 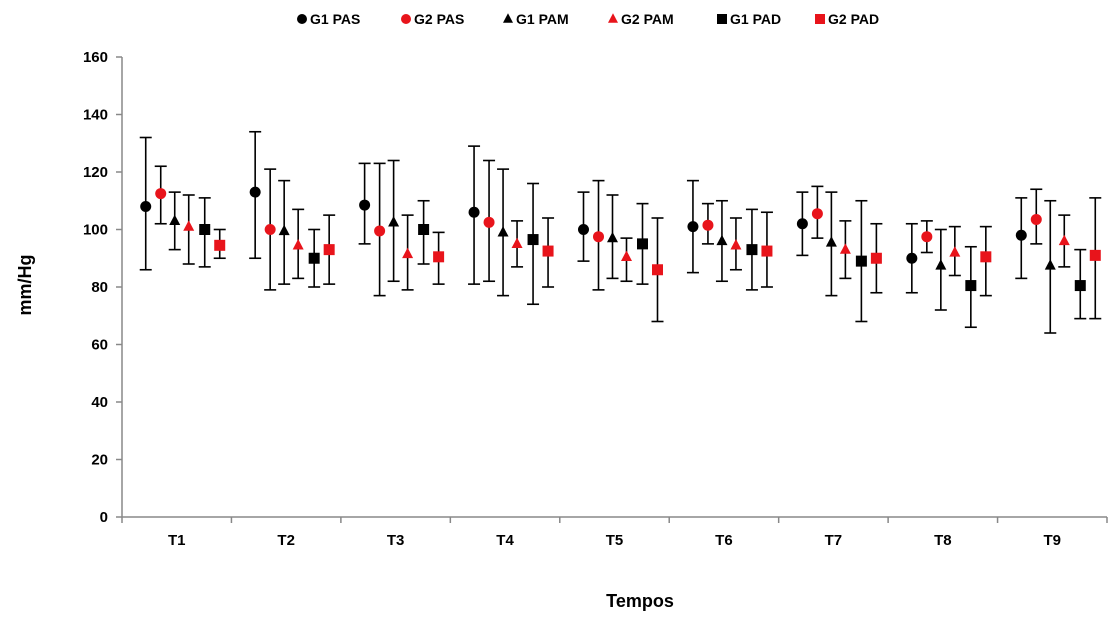 What do you see at coordinates (396, 540) in the screenshot?
I see `x-tick-label: T3` at bounding box center [396, 540].